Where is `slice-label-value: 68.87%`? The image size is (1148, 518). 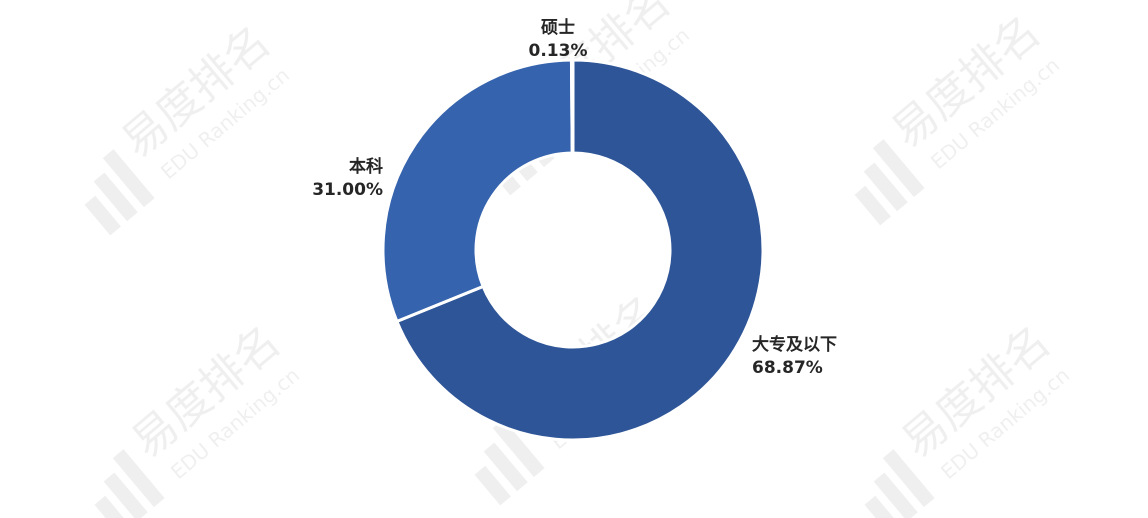 slice-label-value: 68.87% is located at coordinates (787, 368).